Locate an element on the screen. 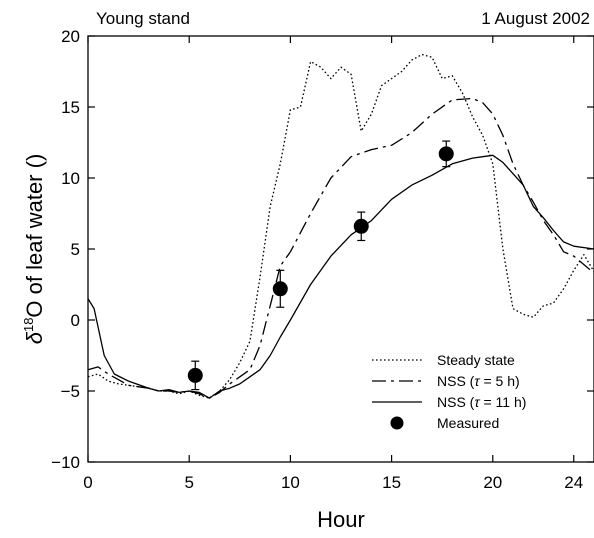 The image size is (594, 538). x-tick-label: 20 is located at coordinates (492, 482).